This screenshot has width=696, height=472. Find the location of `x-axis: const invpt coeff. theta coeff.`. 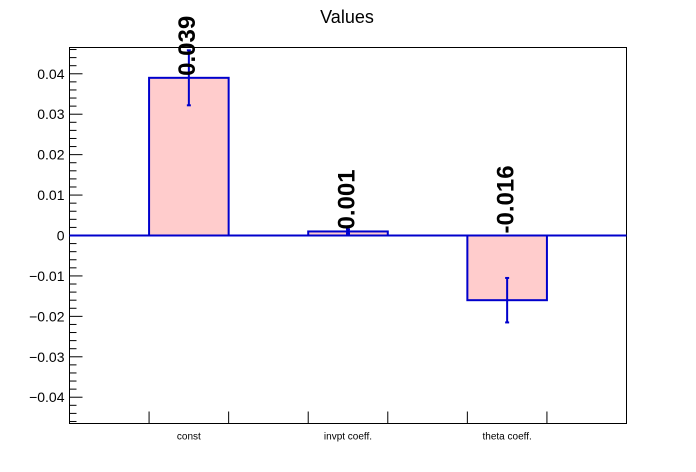

x-axis: const invpt coeff. theta coeff. is located at coordinates (348, 427).